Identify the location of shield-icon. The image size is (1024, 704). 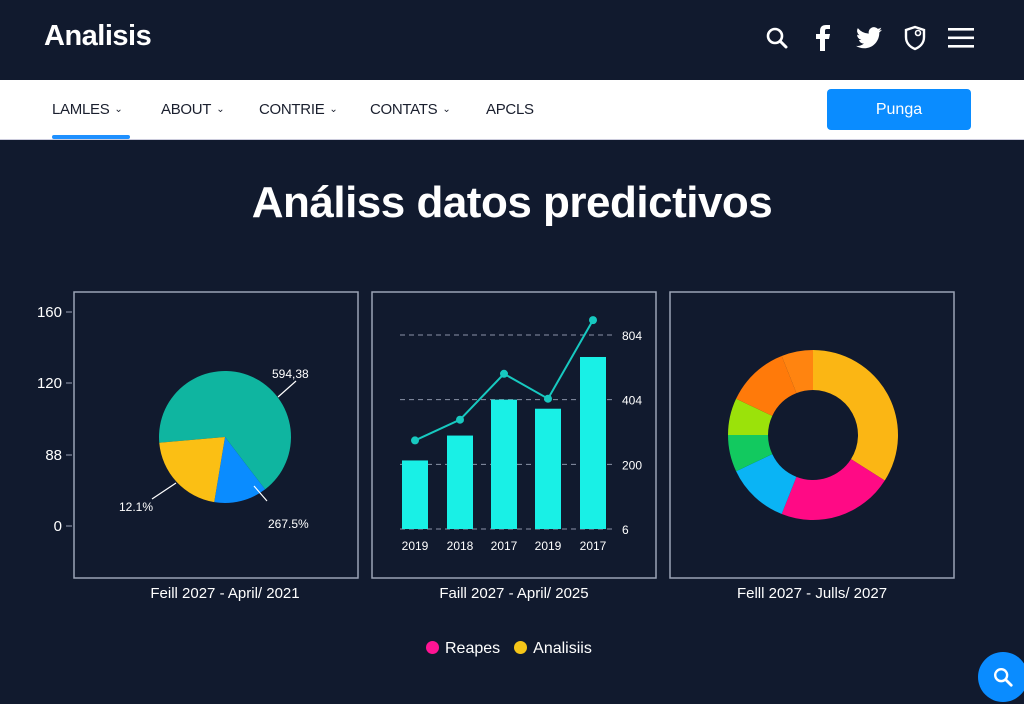
(915, 38).